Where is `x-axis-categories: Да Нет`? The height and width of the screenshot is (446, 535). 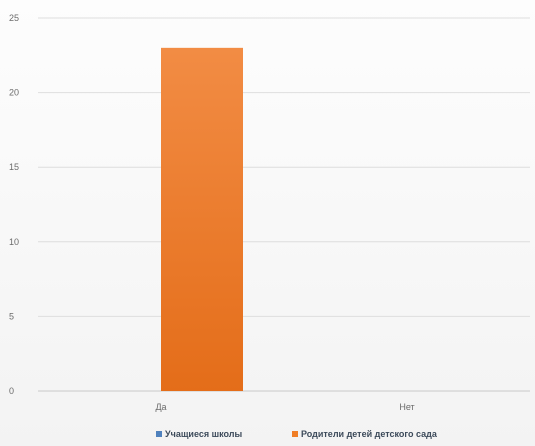 x-axis-categories: Да Нет is located at coordinates (284, 407).